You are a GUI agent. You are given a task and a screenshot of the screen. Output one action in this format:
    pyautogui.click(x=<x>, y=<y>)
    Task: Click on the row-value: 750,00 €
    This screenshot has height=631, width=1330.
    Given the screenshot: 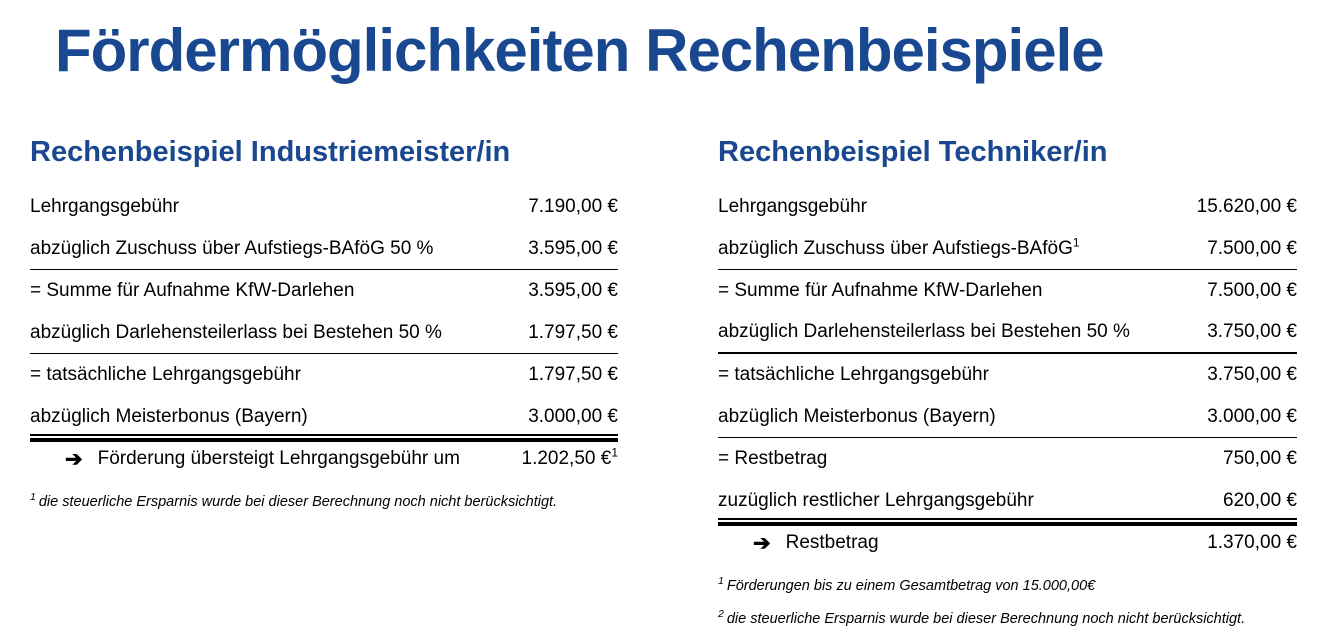 What is the action you would take?
    pyautogui.click(x=1260, y=458)
    